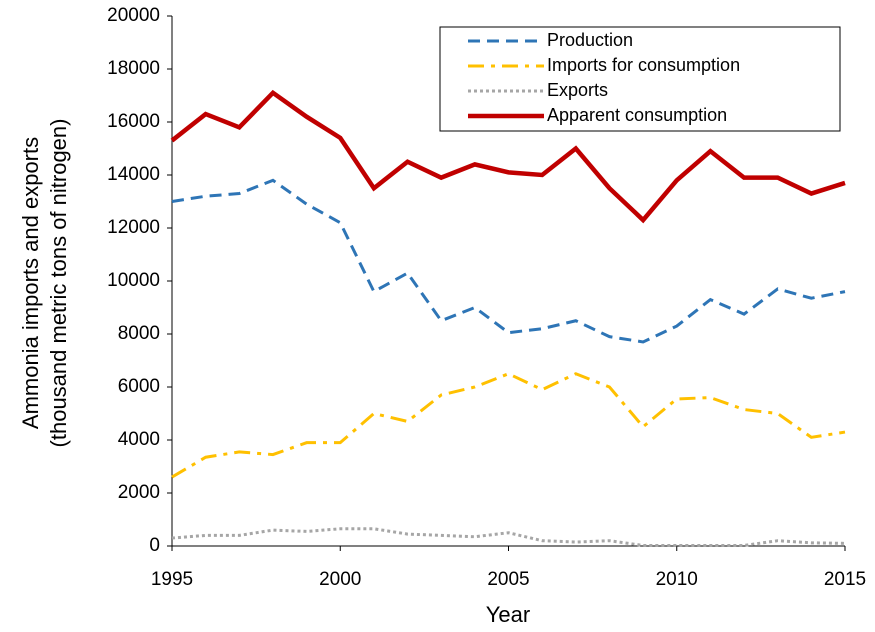 Image resolution: width=875 pixels, height=632 pixels. Describe the element at coordinates (139, 386) in the screenshot. I see `y-tick-label: 6000` at that location.